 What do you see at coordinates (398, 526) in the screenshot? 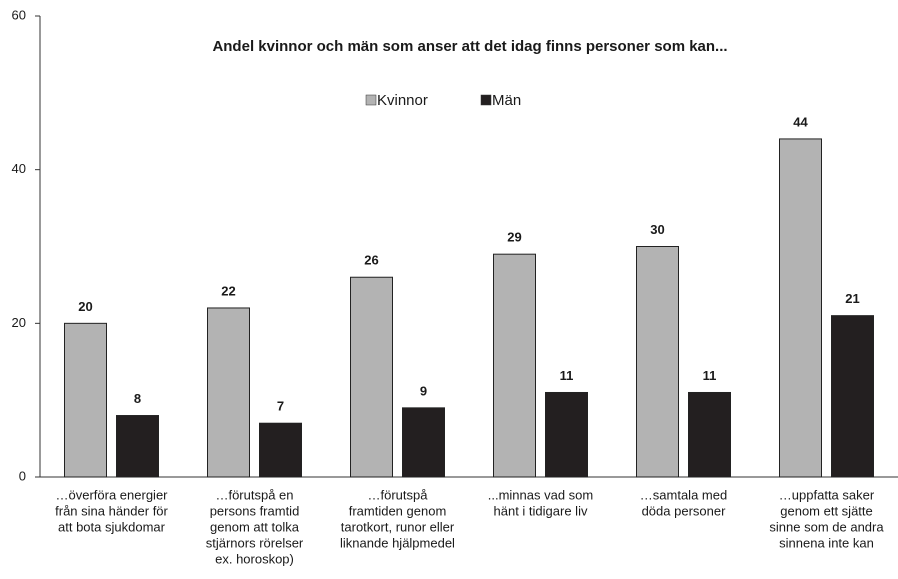
I see `x-tick-label: tarotkort, runor eller` at bounding box center [398, 526].